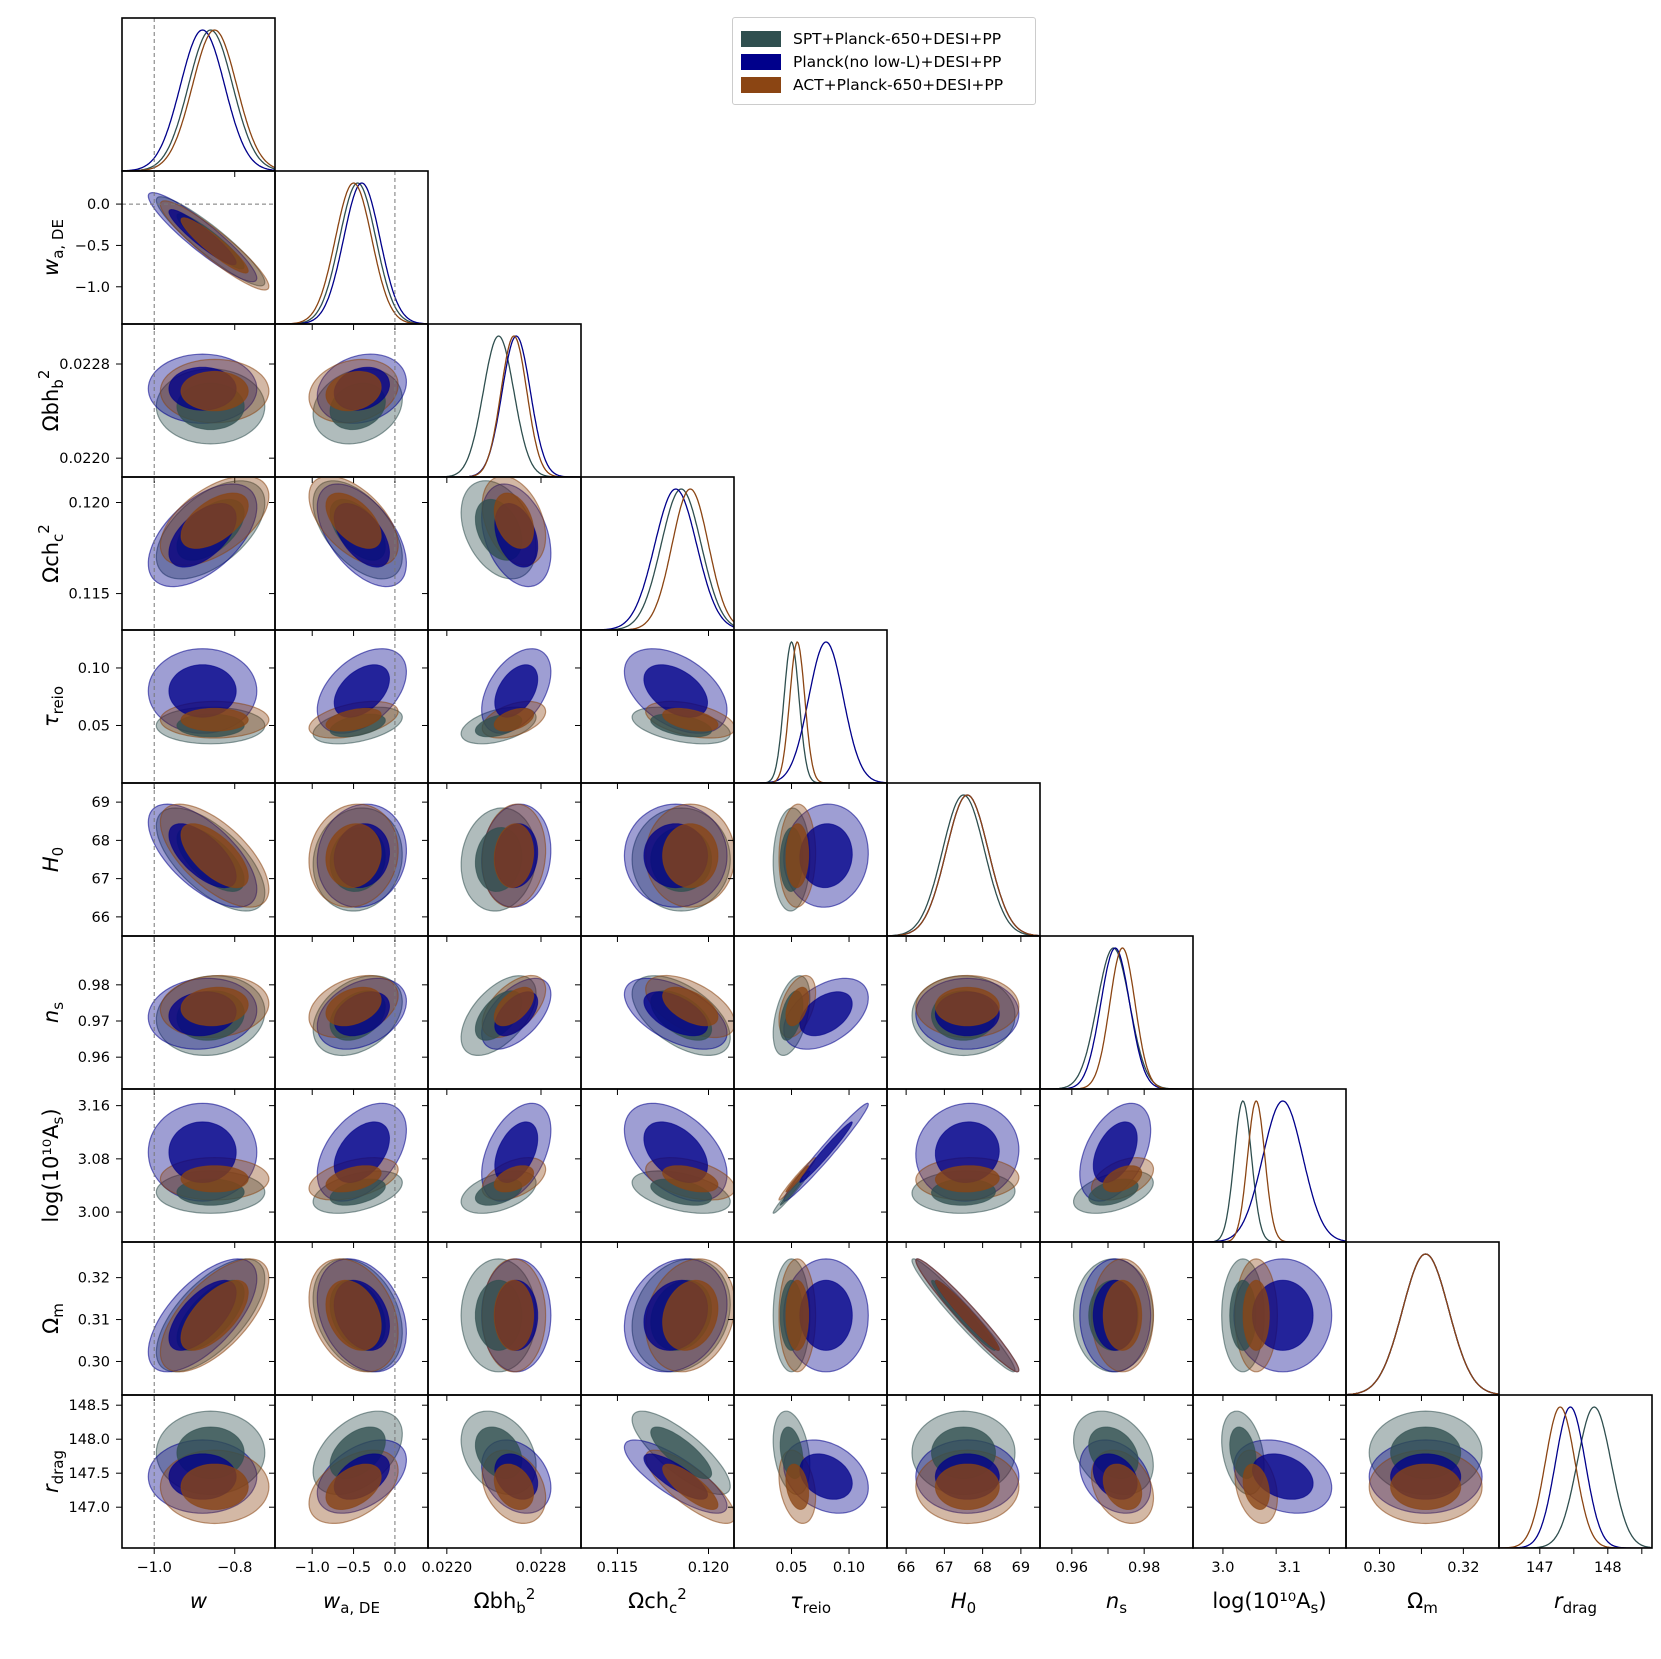 The width and height of the screenshot is (1661, 1659). I want to click on x-tick-label-obh2: 0.0228, so click(541, 1568).